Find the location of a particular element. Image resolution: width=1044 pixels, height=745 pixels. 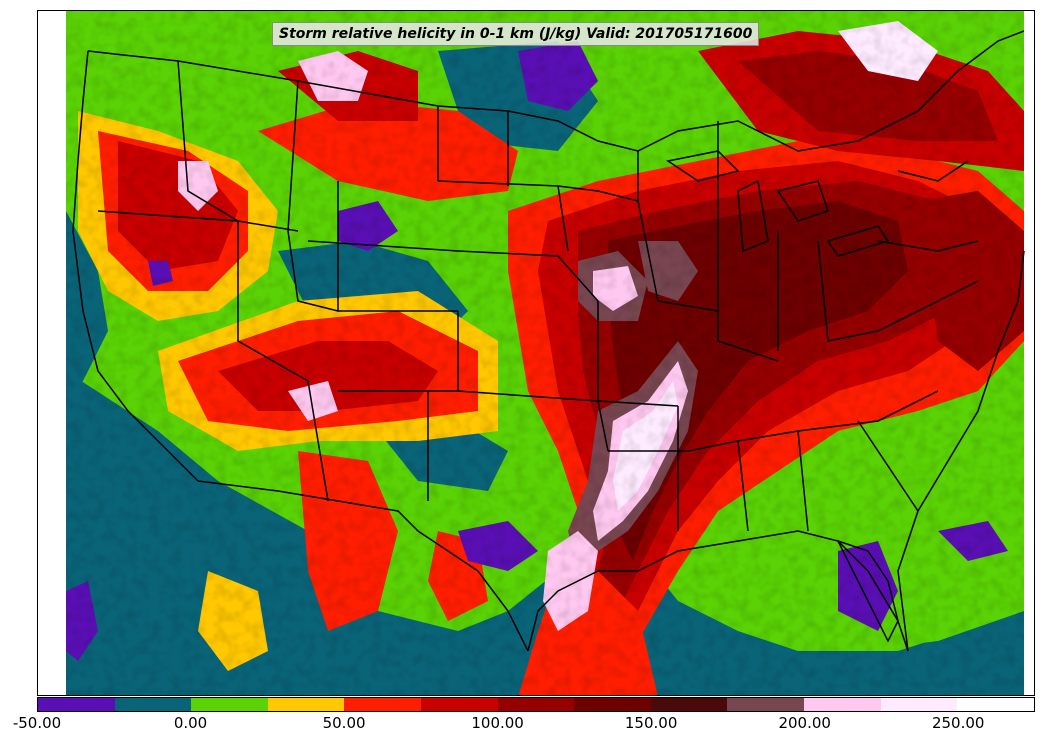

domain-mask-left is located at coordinates (52, 353).